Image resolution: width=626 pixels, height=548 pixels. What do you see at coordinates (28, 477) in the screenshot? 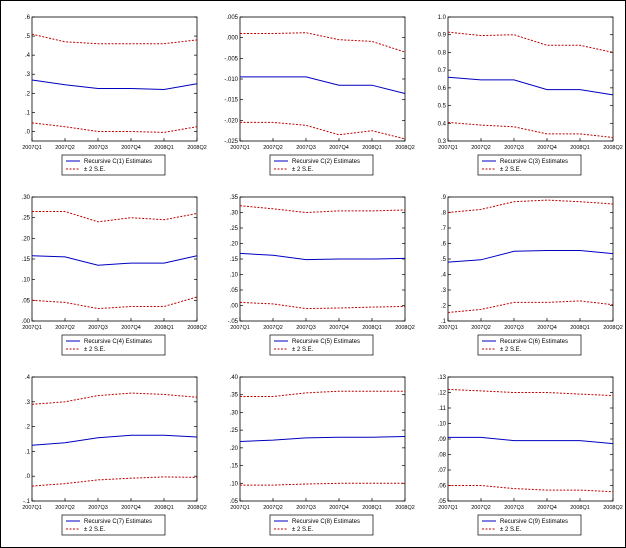
I see `y-tick-label: .0` at bounding box center [28, 477].